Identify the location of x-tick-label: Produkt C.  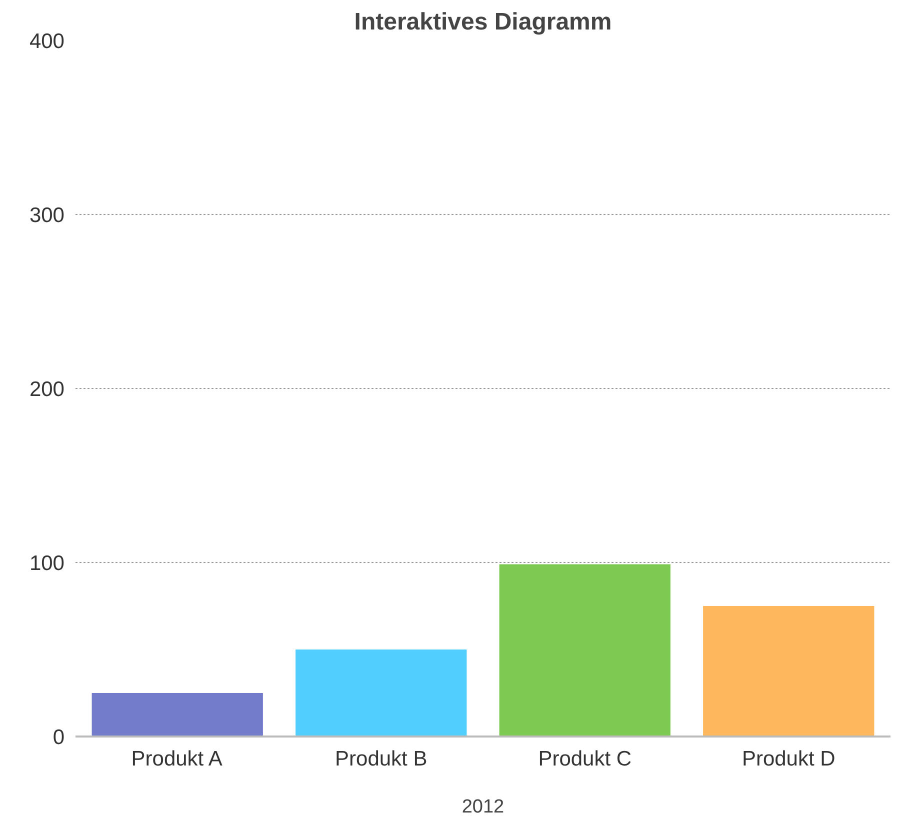
(585, 759).